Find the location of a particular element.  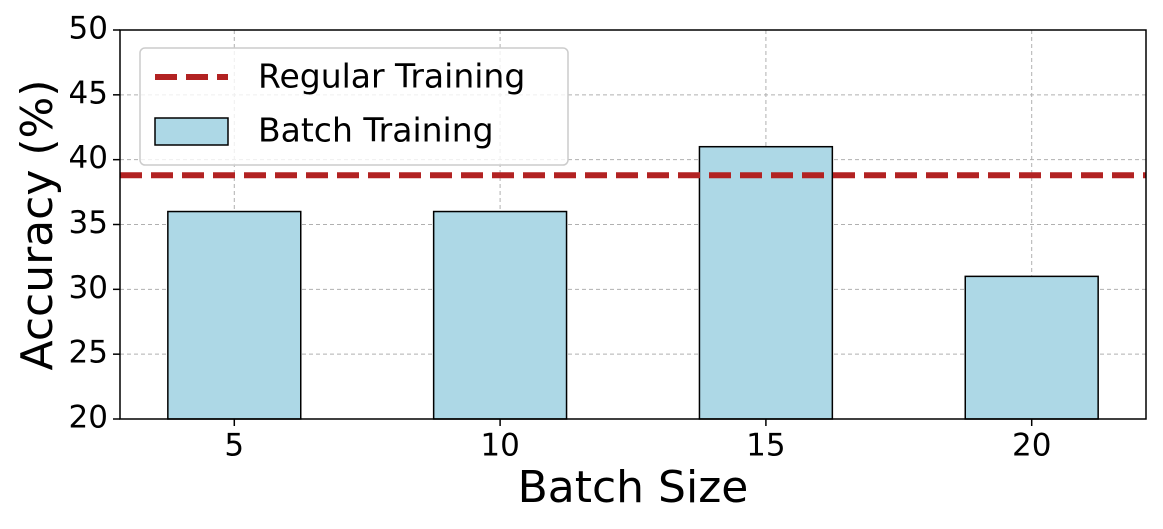

x-tick-label: 20 is located at coordinates (1031, 446).